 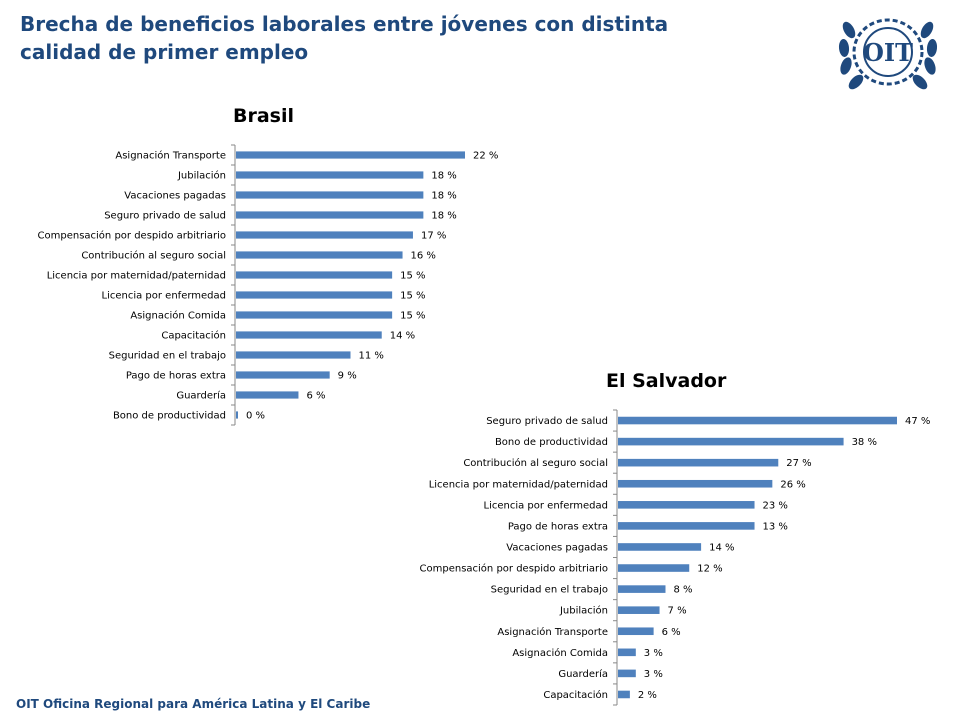 I want to click on el-salvador-data-label: 13 %, so click(x=775, y=526).